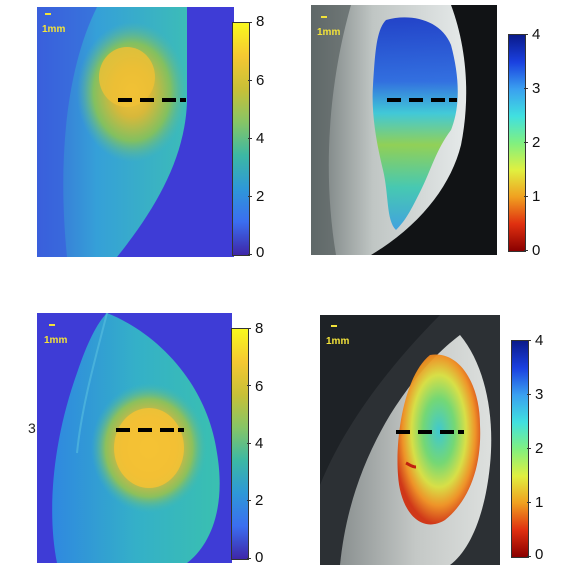  Describe the element at coordinates (259, 557) in the screenshot. I see `colorbar-bottom-left-tick-0: 0` at that location.